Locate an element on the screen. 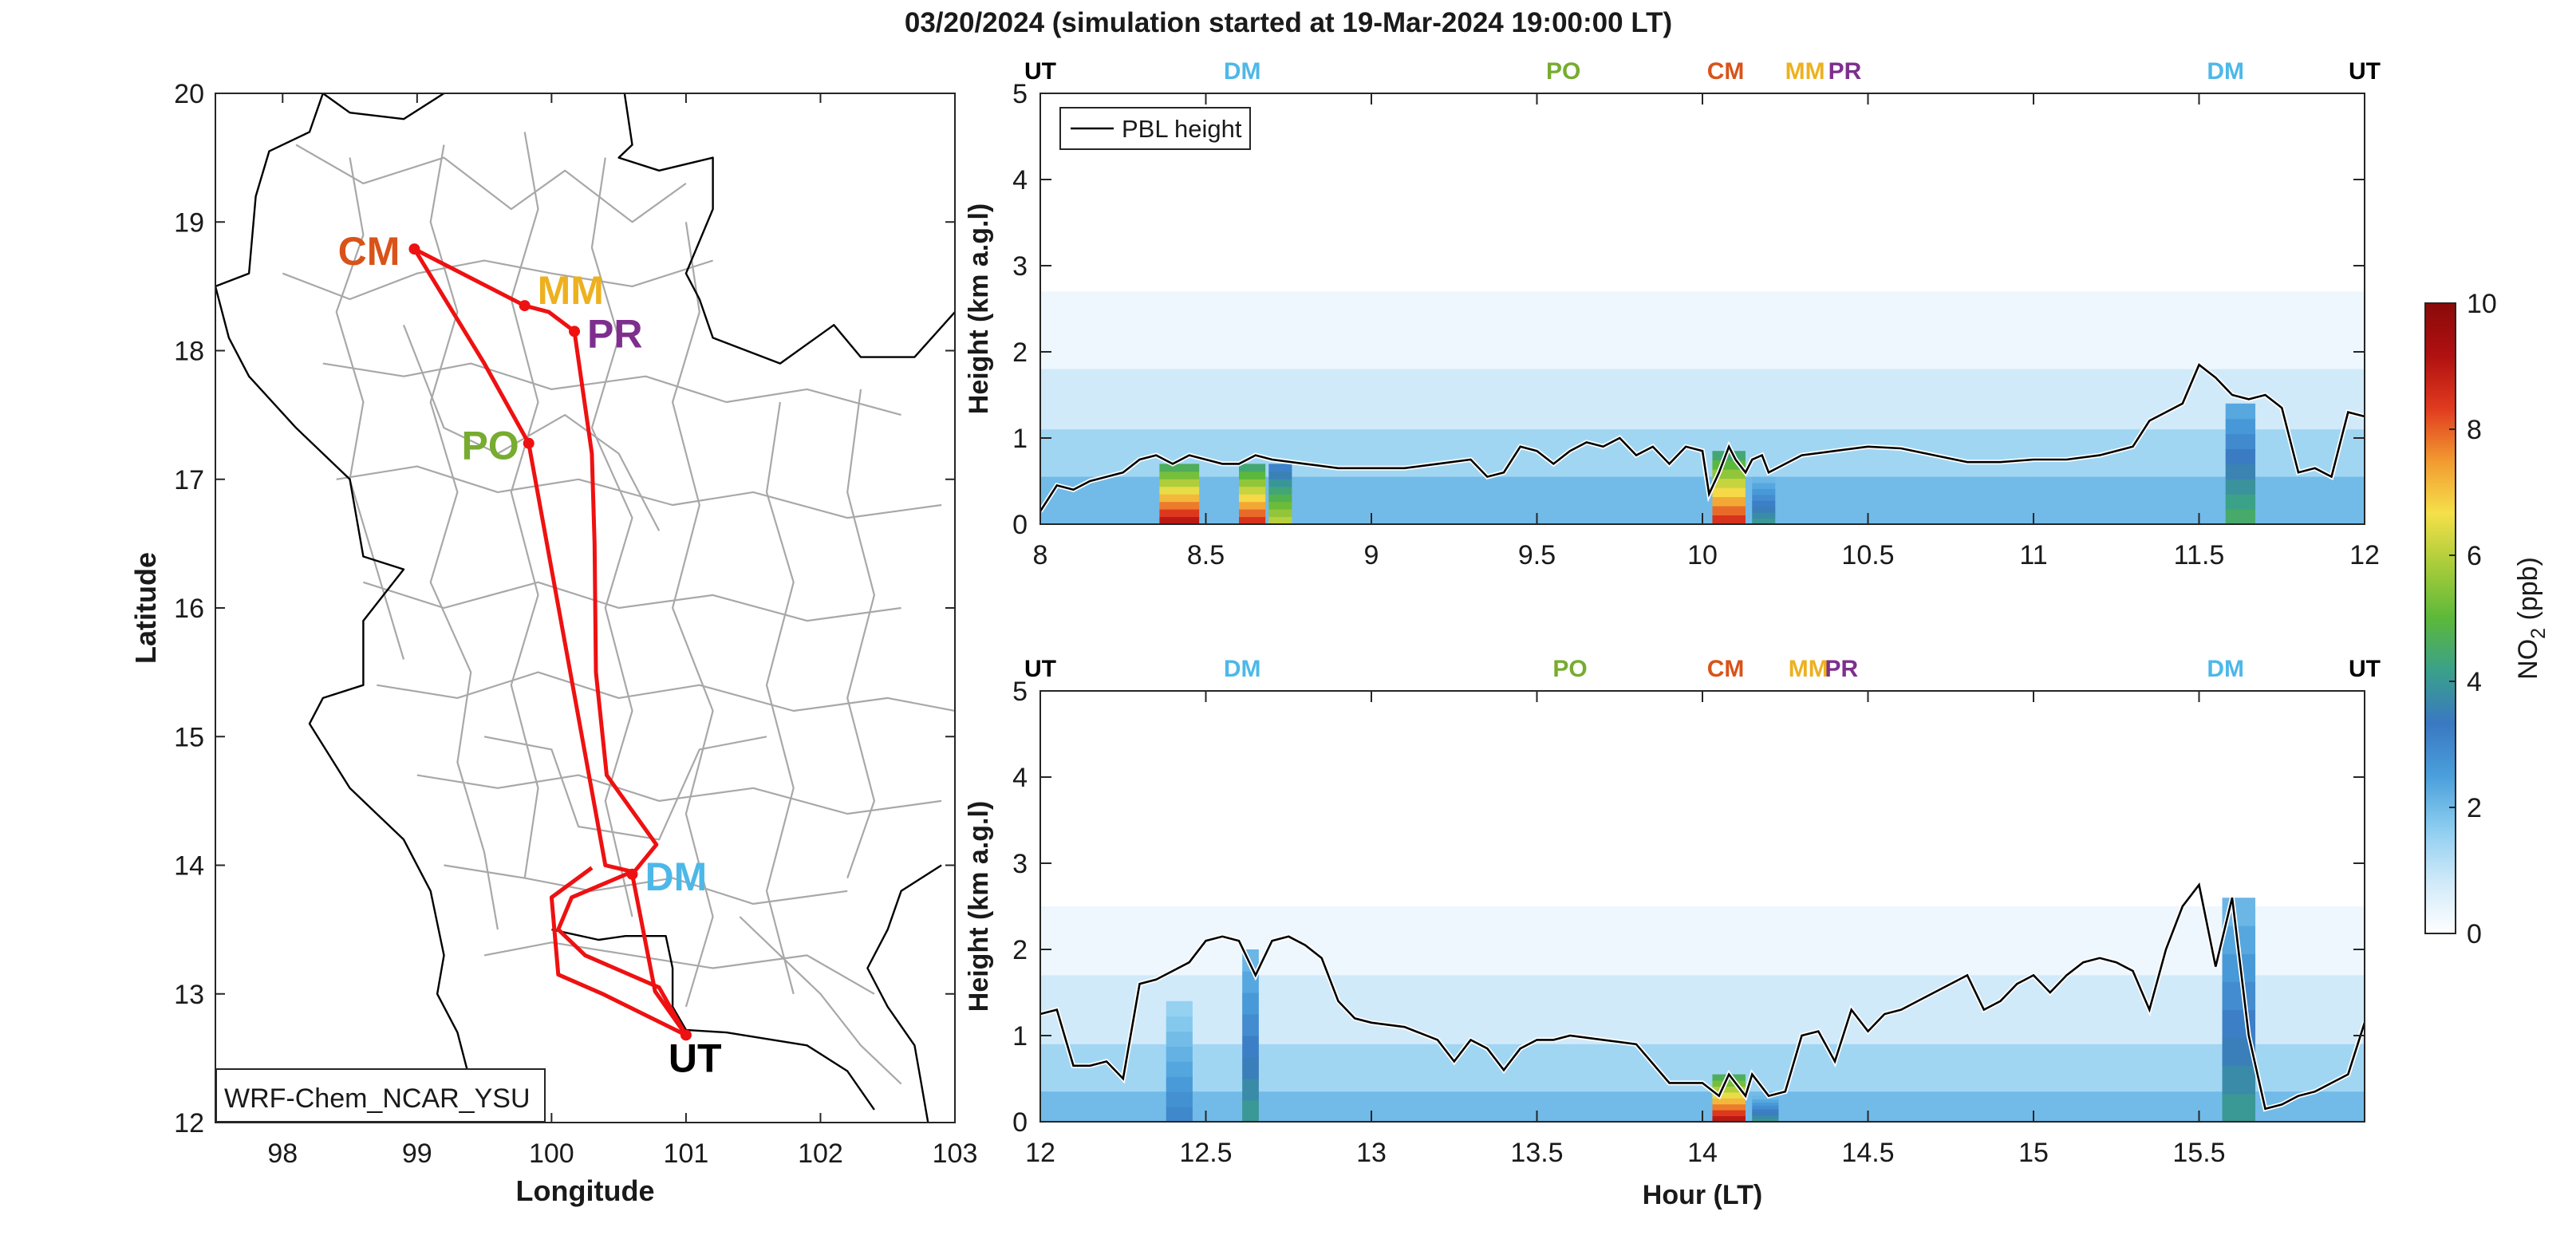  map-ytick-label: 16 is located at coordinates (189, 609).